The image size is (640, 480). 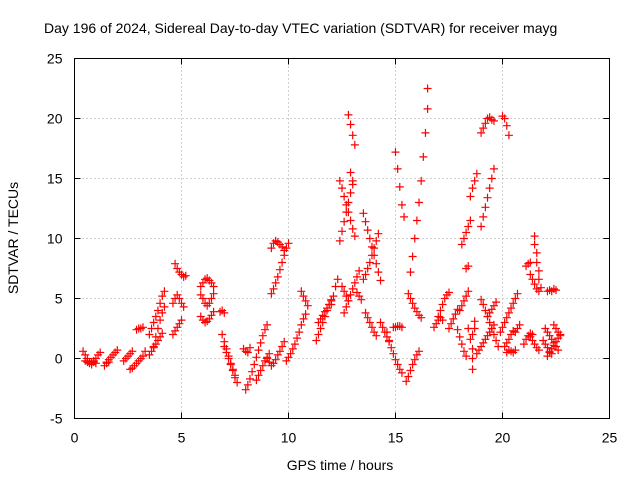 What do you see at coordinates (59, 299) in the screenshot?
I see `y-tick-label: 5` at bounding box center [59, 299].